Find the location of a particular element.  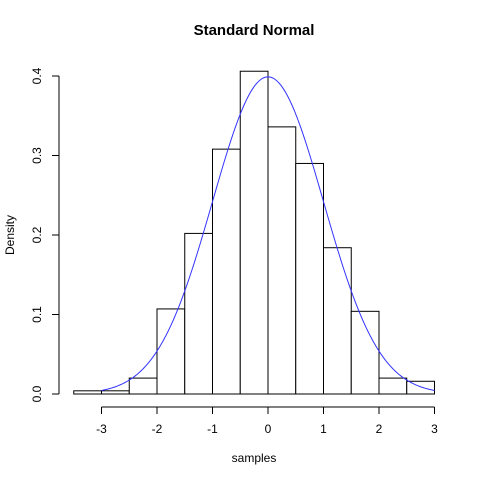

x-tick-label: -2 is located at coordinates (157, 429).